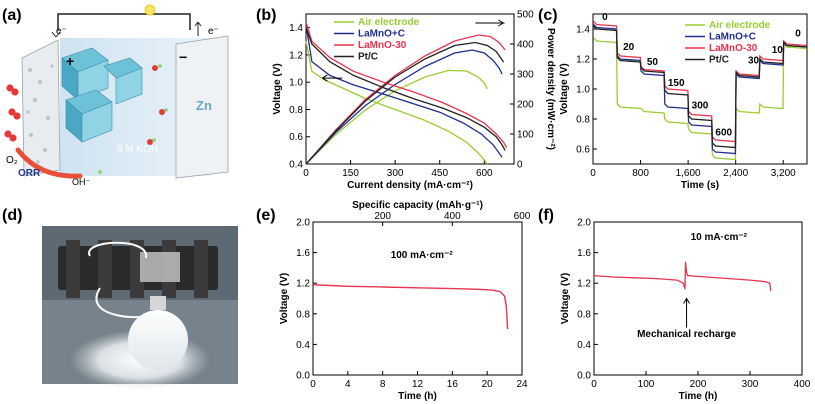 The height and width of the screenshot is (404, 815). What do you see at coordinates (382, 45) in the screenshot?
I see `b-legend-label: LaMnO-30` at bounding box center [382, 45].